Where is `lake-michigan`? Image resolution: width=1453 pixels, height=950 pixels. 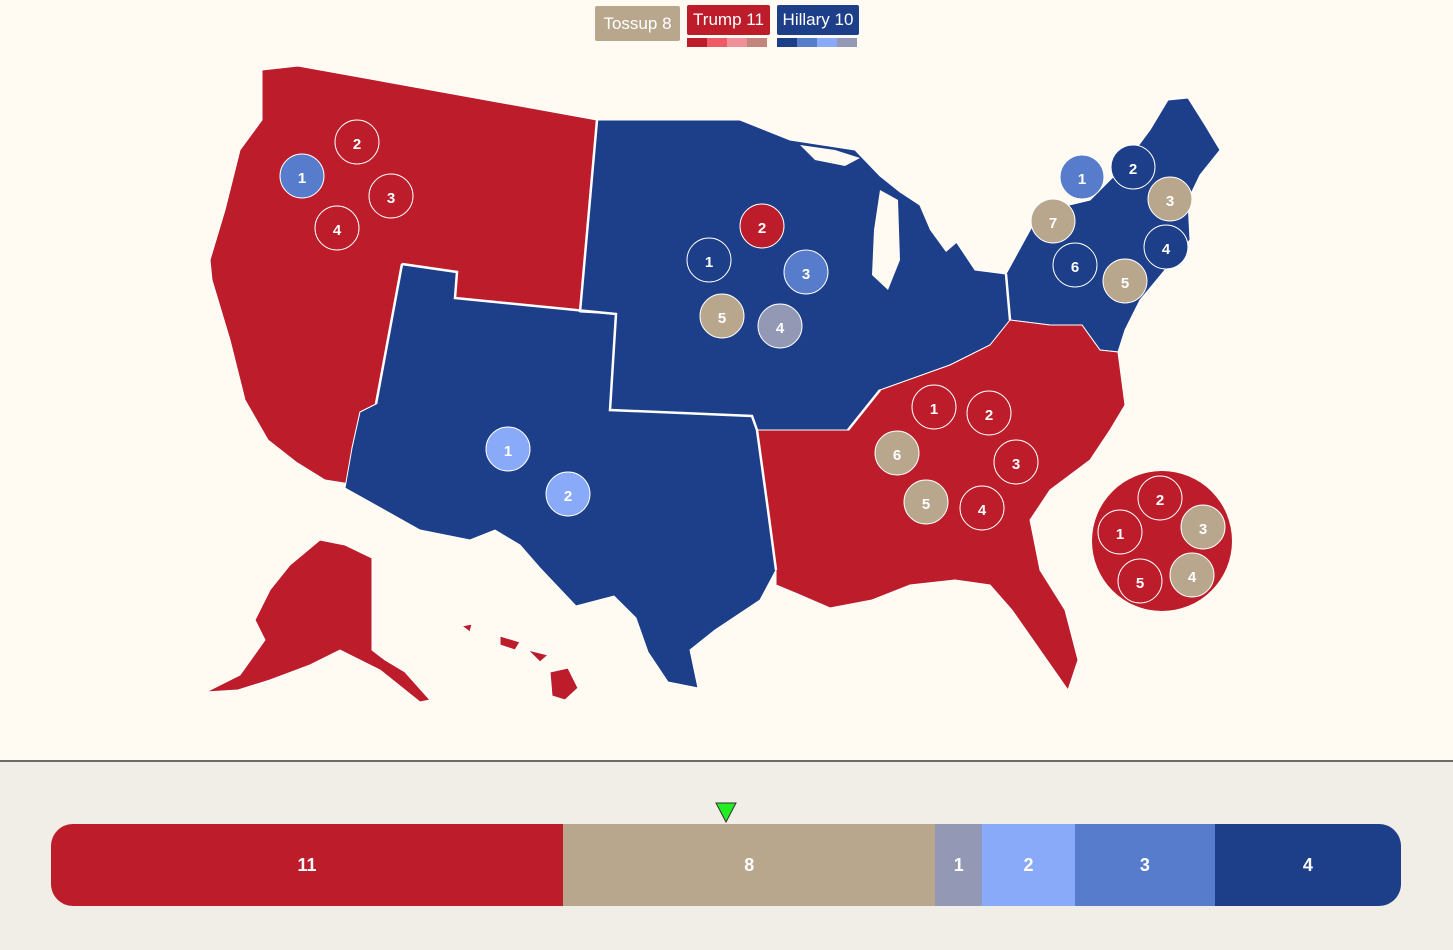 lake-michigan is located at coordinates (886, 240).